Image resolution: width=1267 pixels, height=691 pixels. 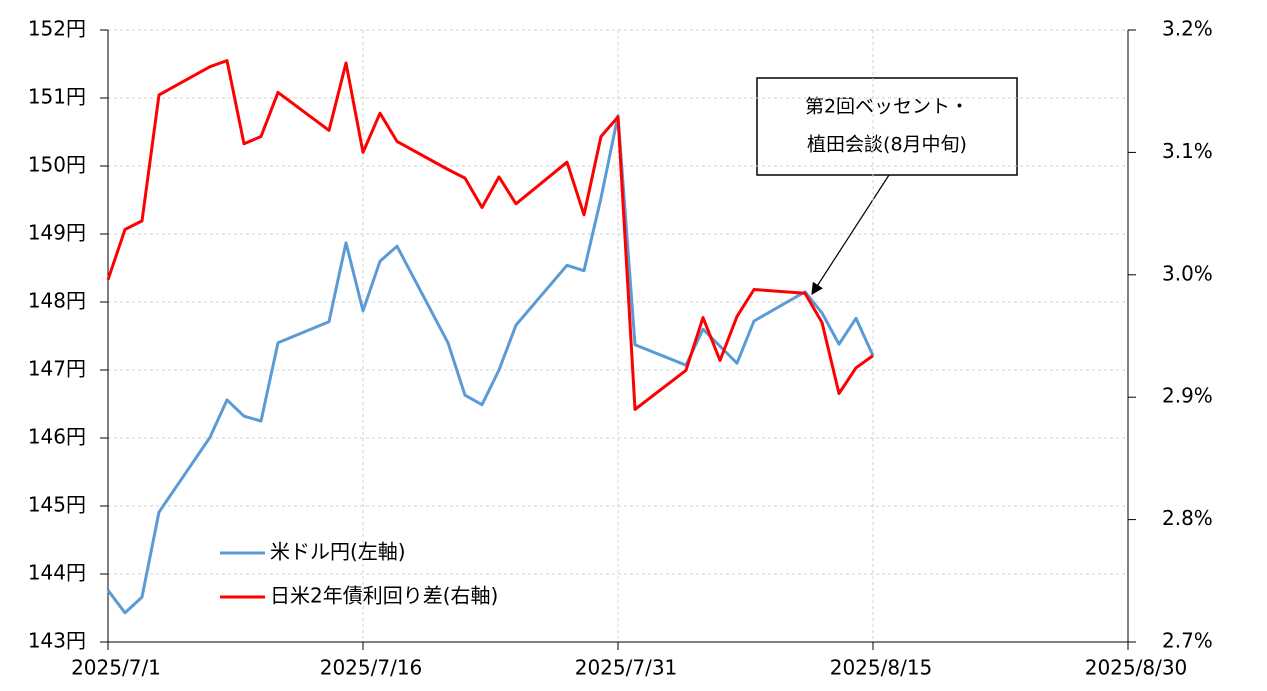 What do you see at coordinates (850, 235) in the screenshot?
I see `annotation-arrow` at bounding box center [850, 235].